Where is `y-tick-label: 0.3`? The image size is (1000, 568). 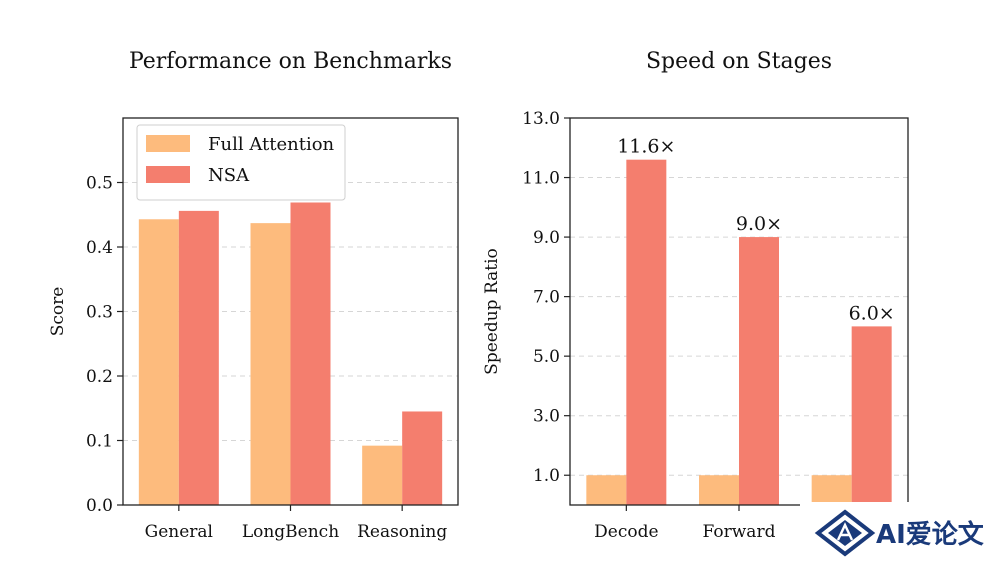
y-tick-label: 0.3 is located at coordinates (99, 313).